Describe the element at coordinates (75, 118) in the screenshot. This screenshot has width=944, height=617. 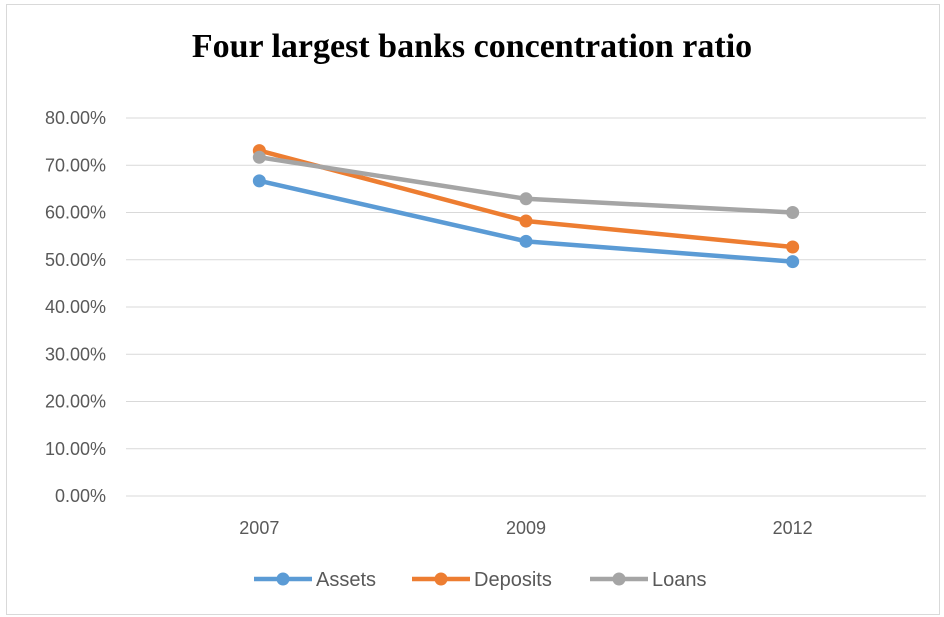
I see `y-tick-label: 80.00%` at that location.